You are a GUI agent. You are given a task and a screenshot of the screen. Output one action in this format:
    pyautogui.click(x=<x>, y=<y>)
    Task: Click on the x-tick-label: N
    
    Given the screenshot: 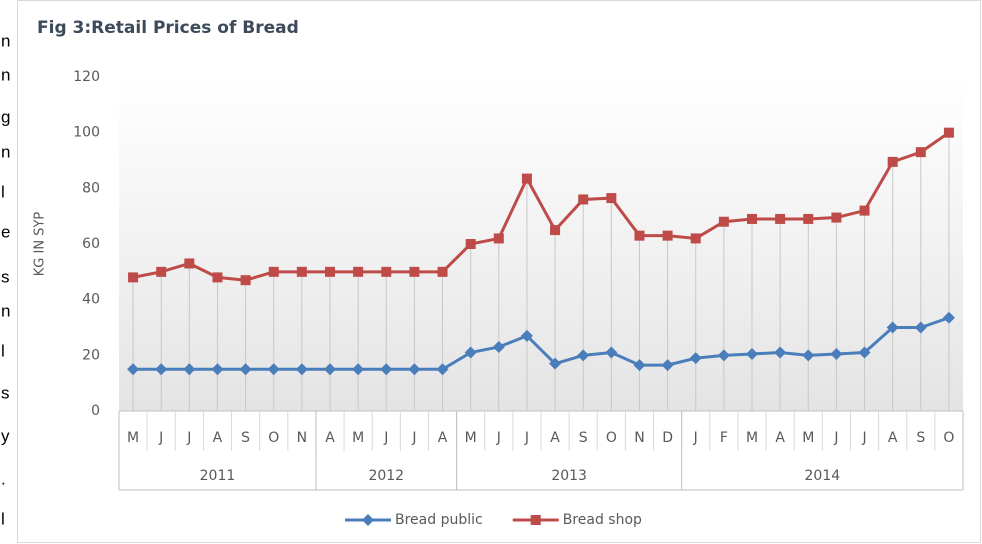 What is the action you would take?
    pyautogui.click(x=302, y=438)
    